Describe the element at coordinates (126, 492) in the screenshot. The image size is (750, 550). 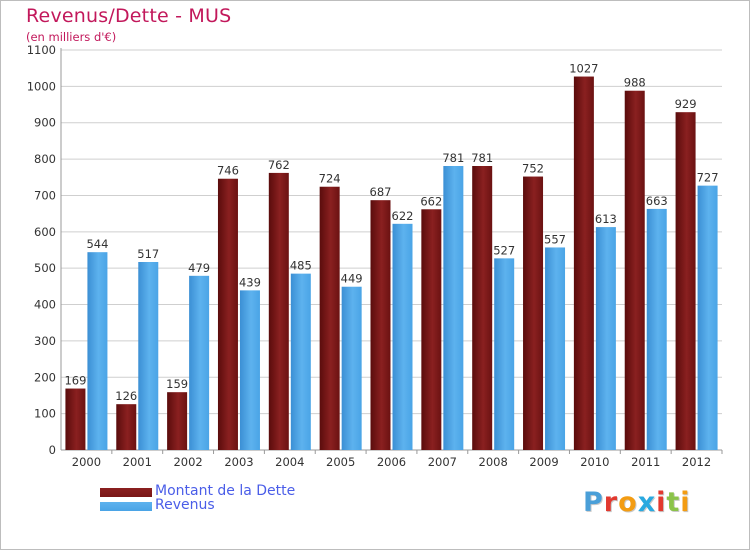
I see `legend-swatch-debt` at that location.